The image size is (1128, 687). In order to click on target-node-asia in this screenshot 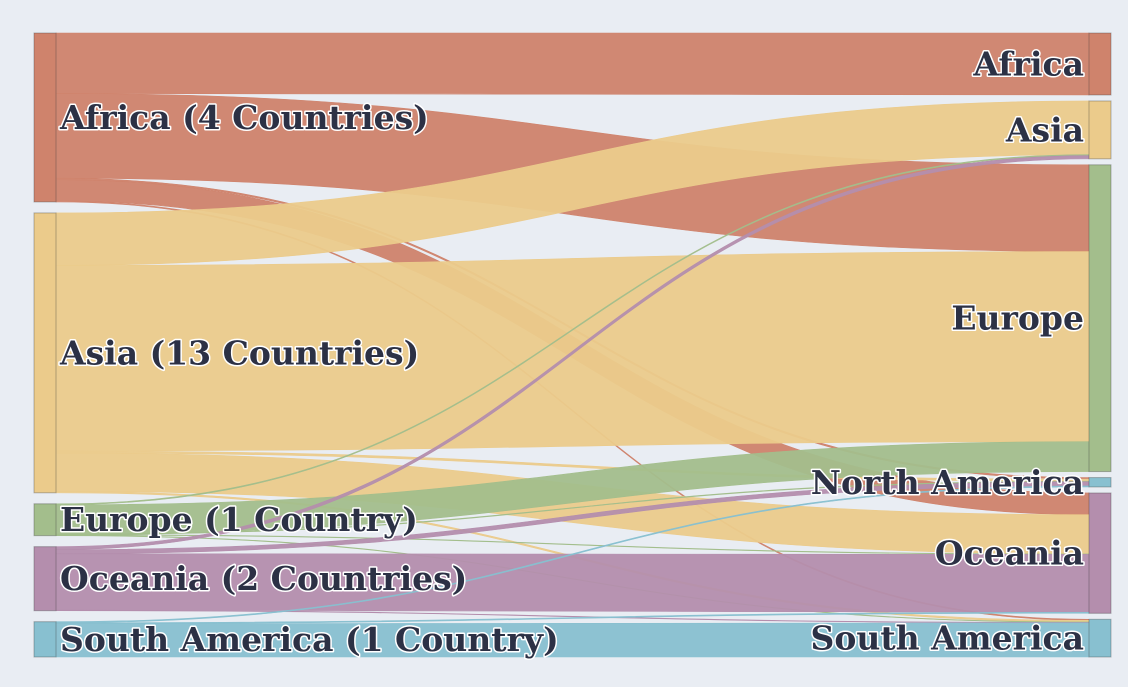, I will do `click(1100, 130)`.